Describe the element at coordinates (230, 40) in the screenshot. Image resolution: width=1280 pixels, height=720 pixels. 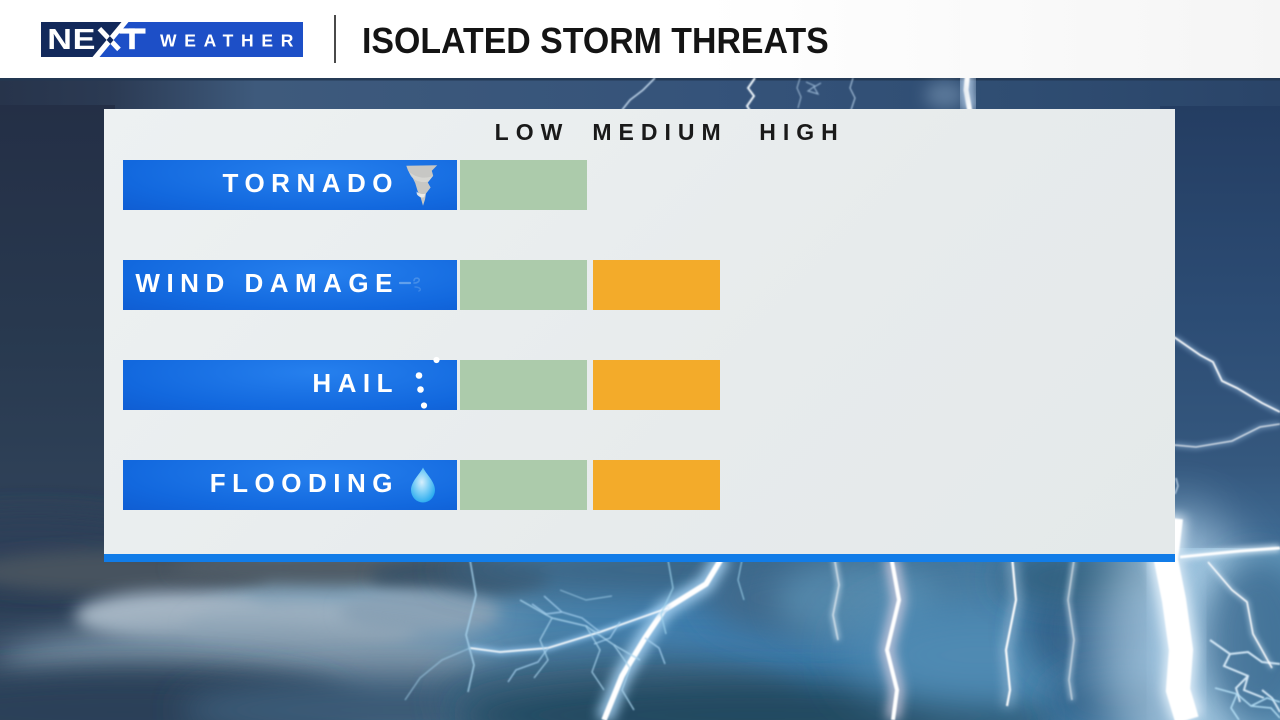
I see `svg-text: WEATHER` at that location.